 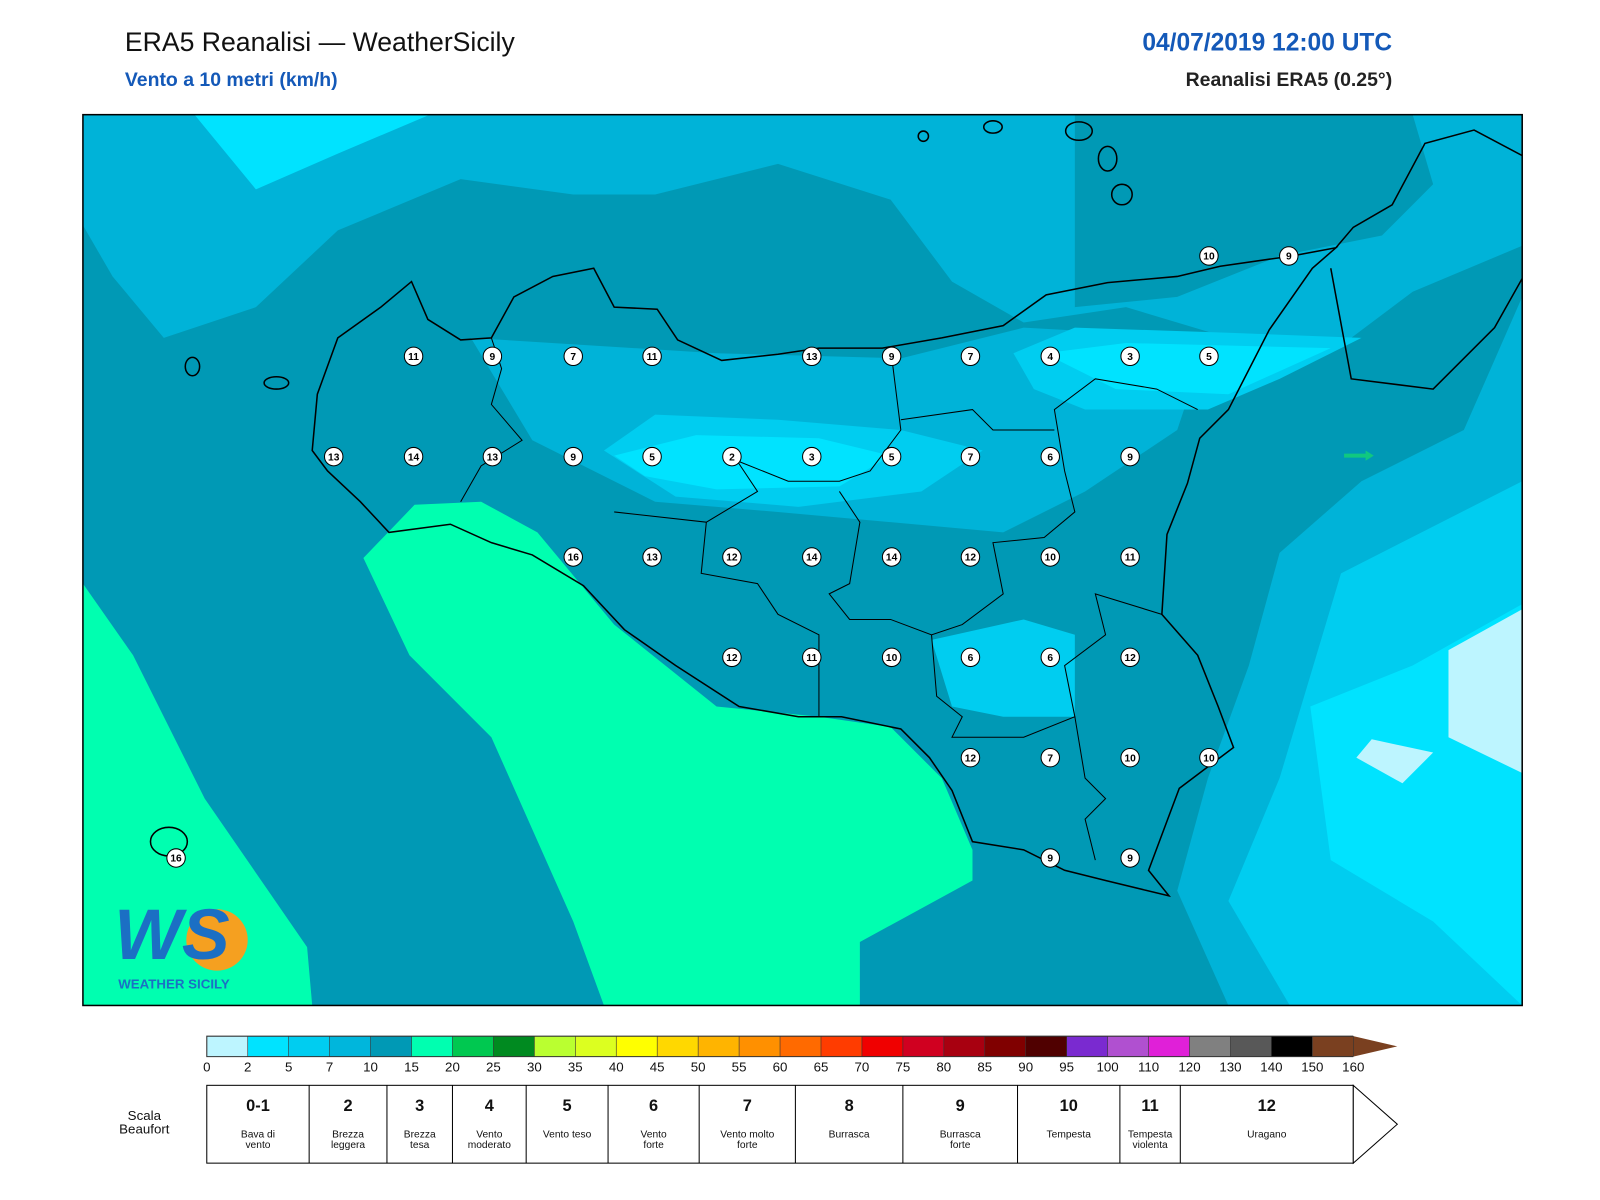 What do you see at coordinates (616, 1066) in the screenshot?
I see `colorbar-tick-label: 40` at bounding box center [616, 1066].